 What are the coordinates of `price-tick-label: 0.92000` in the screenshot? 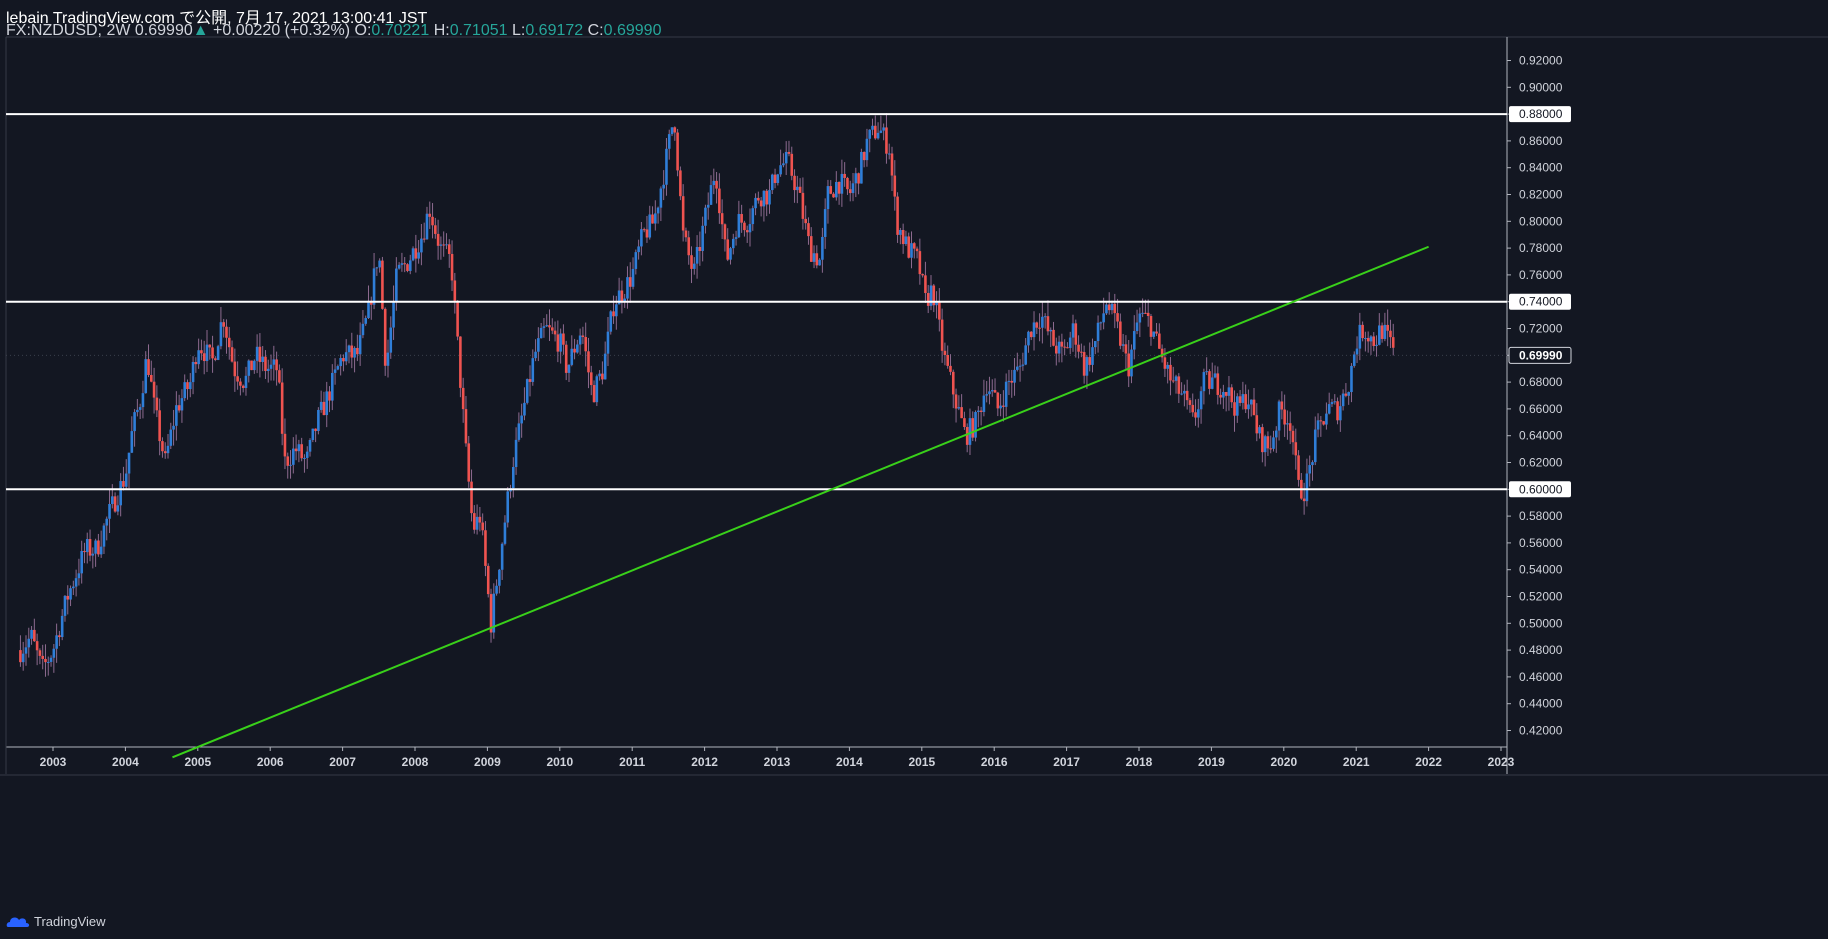 It's located at (1541, 61).